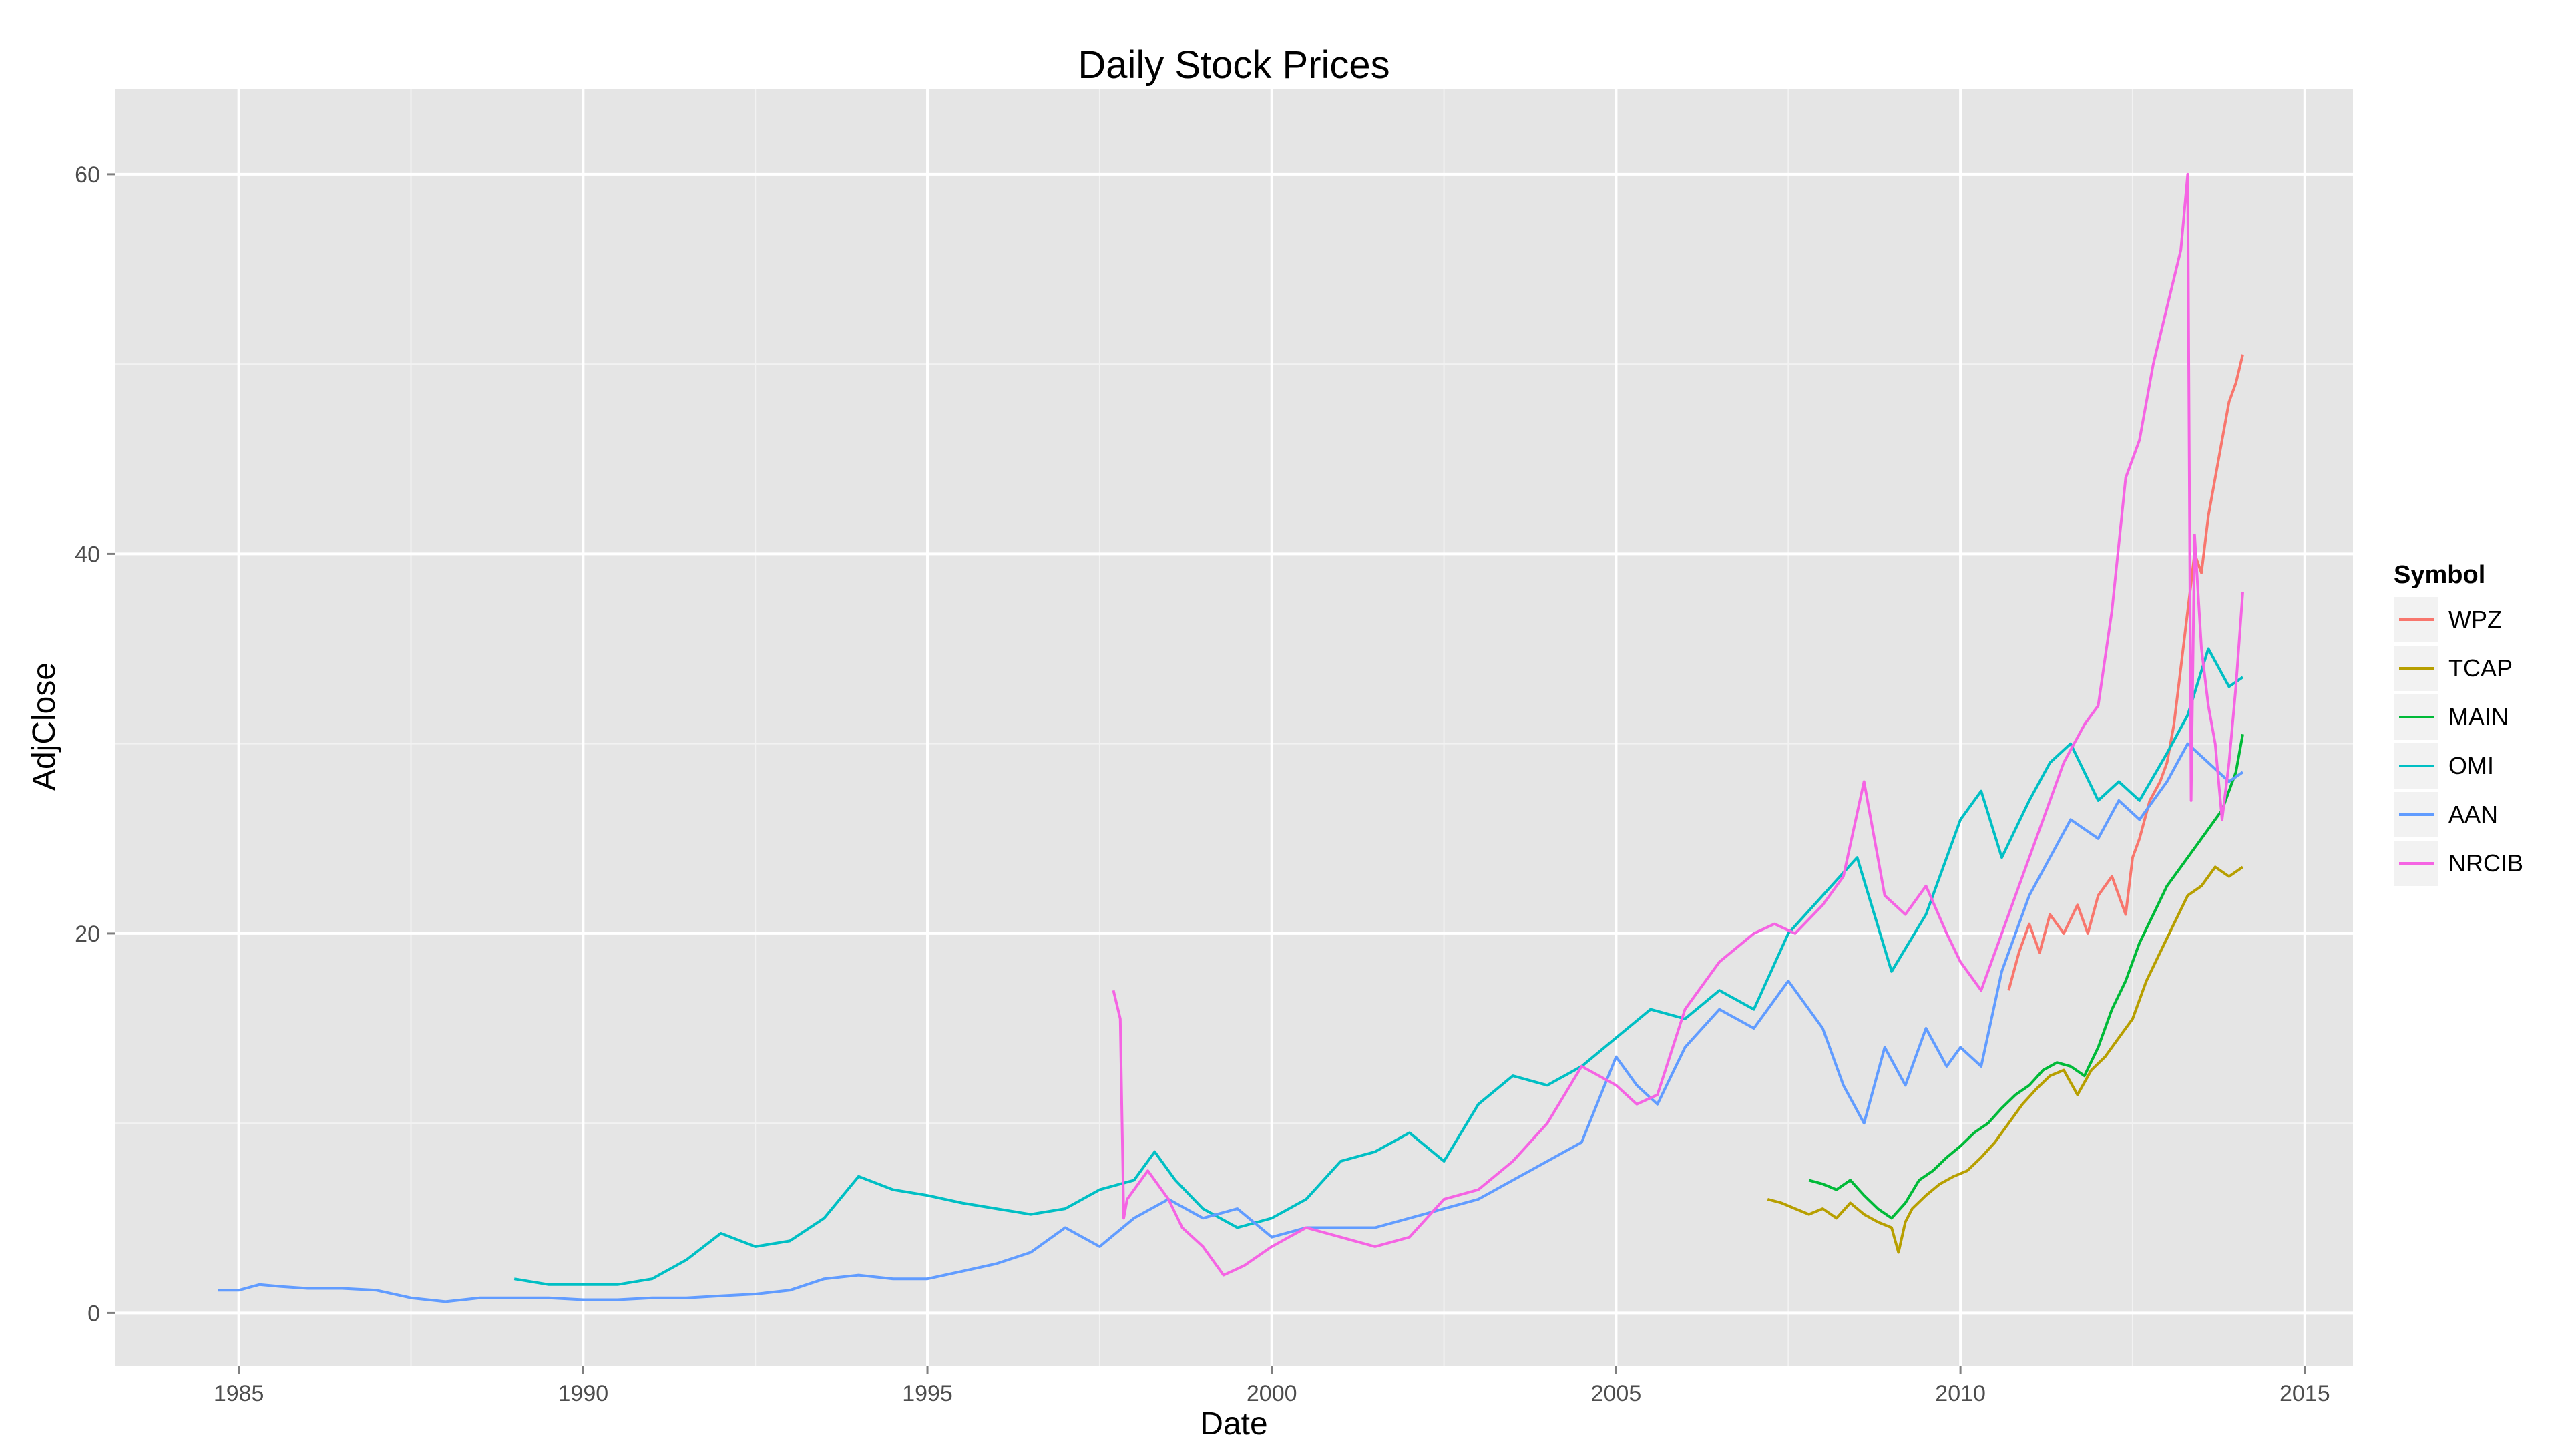 The height and width of the screenshot is (1447, 2576). Describe the element at coordinates (2473, 814) in the screenshot. I see `legend-label: AAN` at that location.